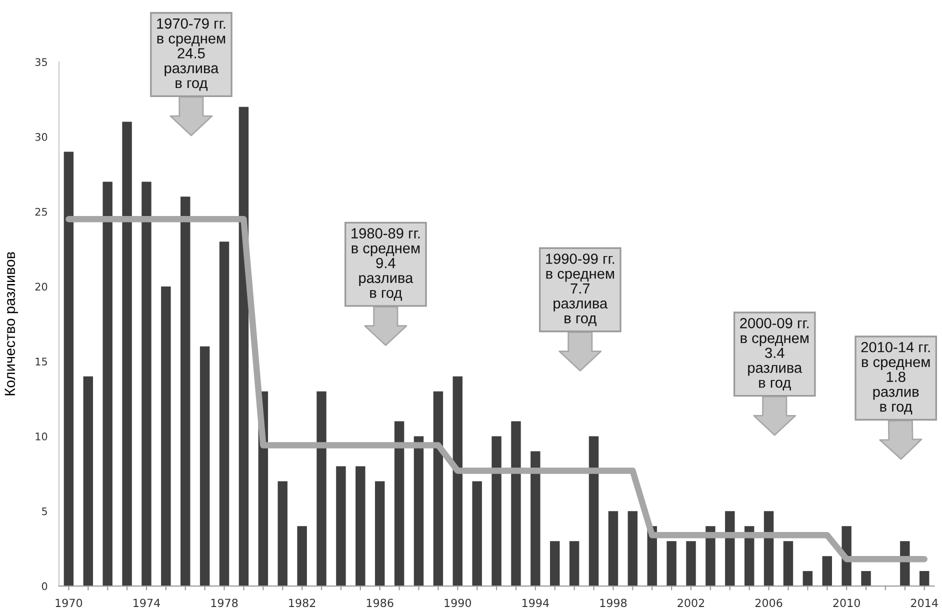 The width and height of the screenshot is (942, 613). Describe the element at coordinates (42, 436) in the screenshot. I see `y-tick-label: 10` at that location.